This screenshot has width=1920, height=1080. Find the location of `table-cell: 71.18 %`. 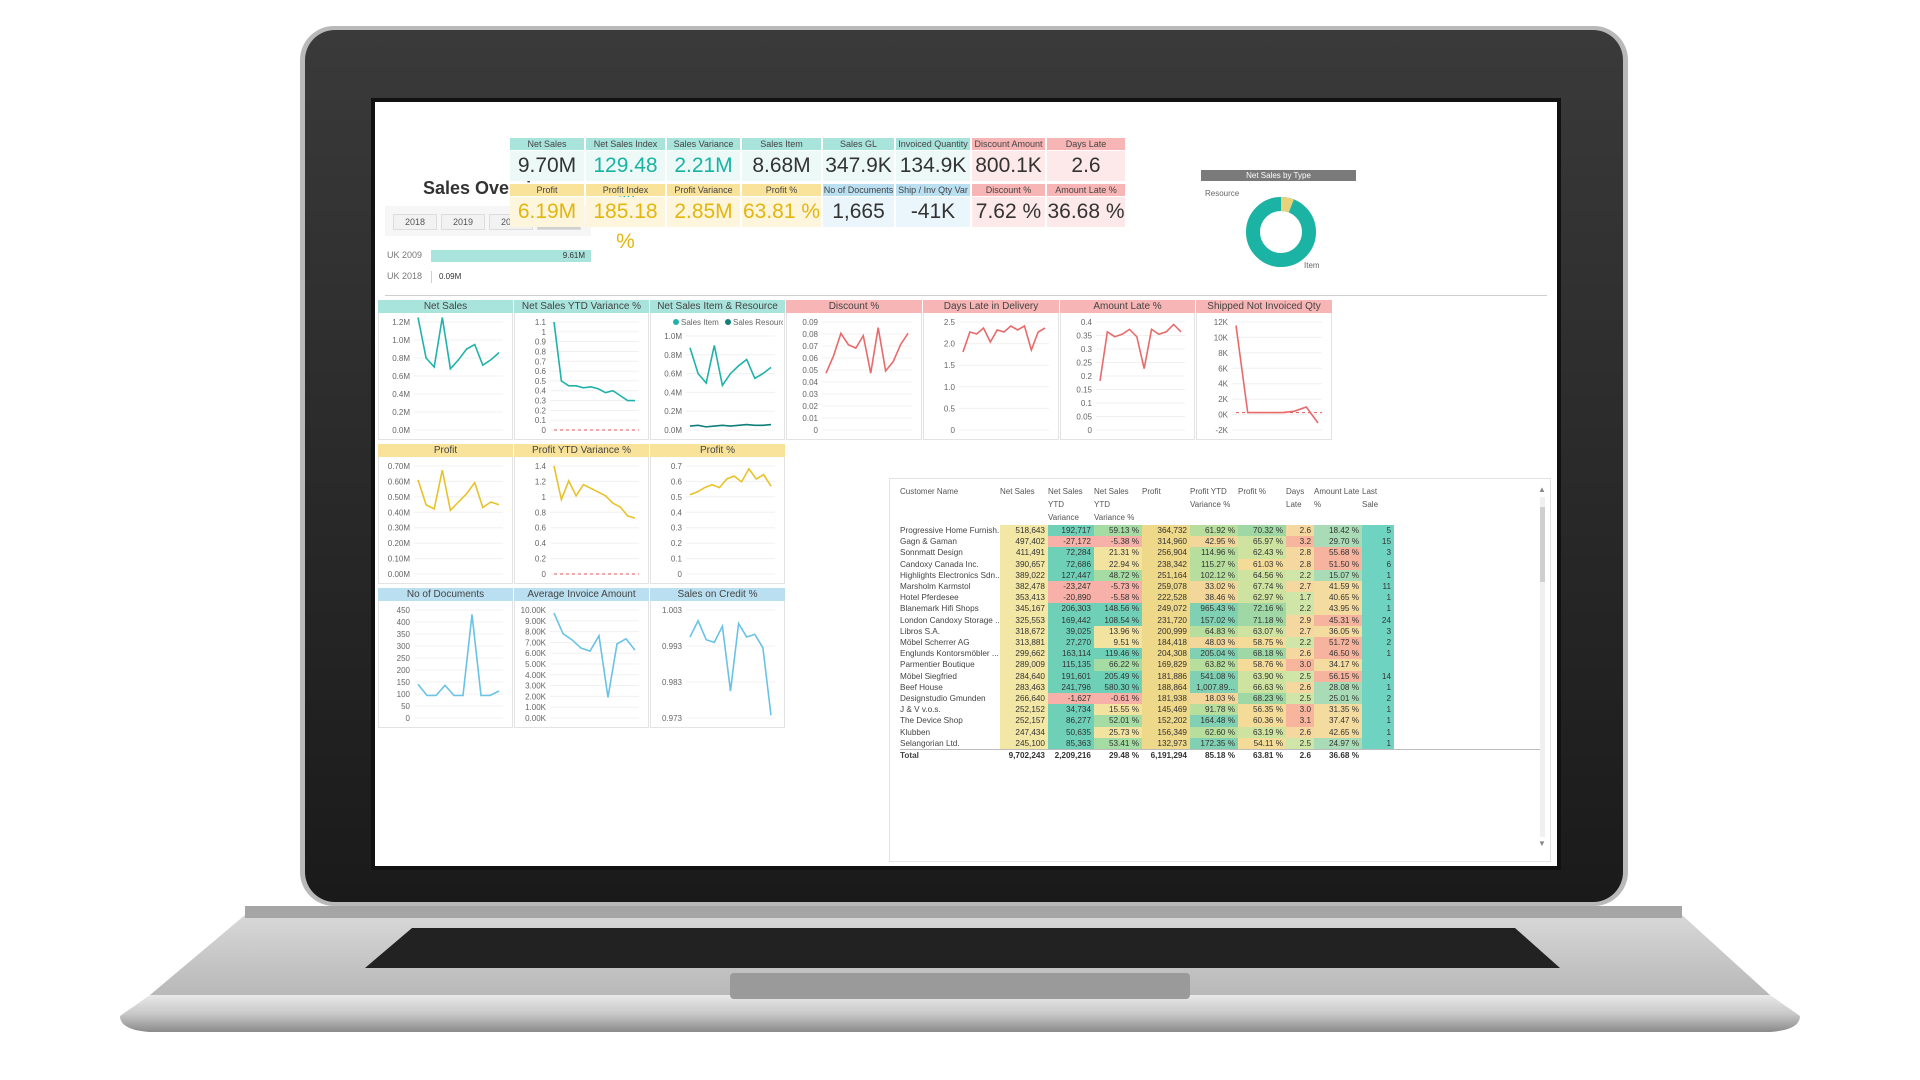

table-cell: 71.18 % is located at coordinates (1262, 620).